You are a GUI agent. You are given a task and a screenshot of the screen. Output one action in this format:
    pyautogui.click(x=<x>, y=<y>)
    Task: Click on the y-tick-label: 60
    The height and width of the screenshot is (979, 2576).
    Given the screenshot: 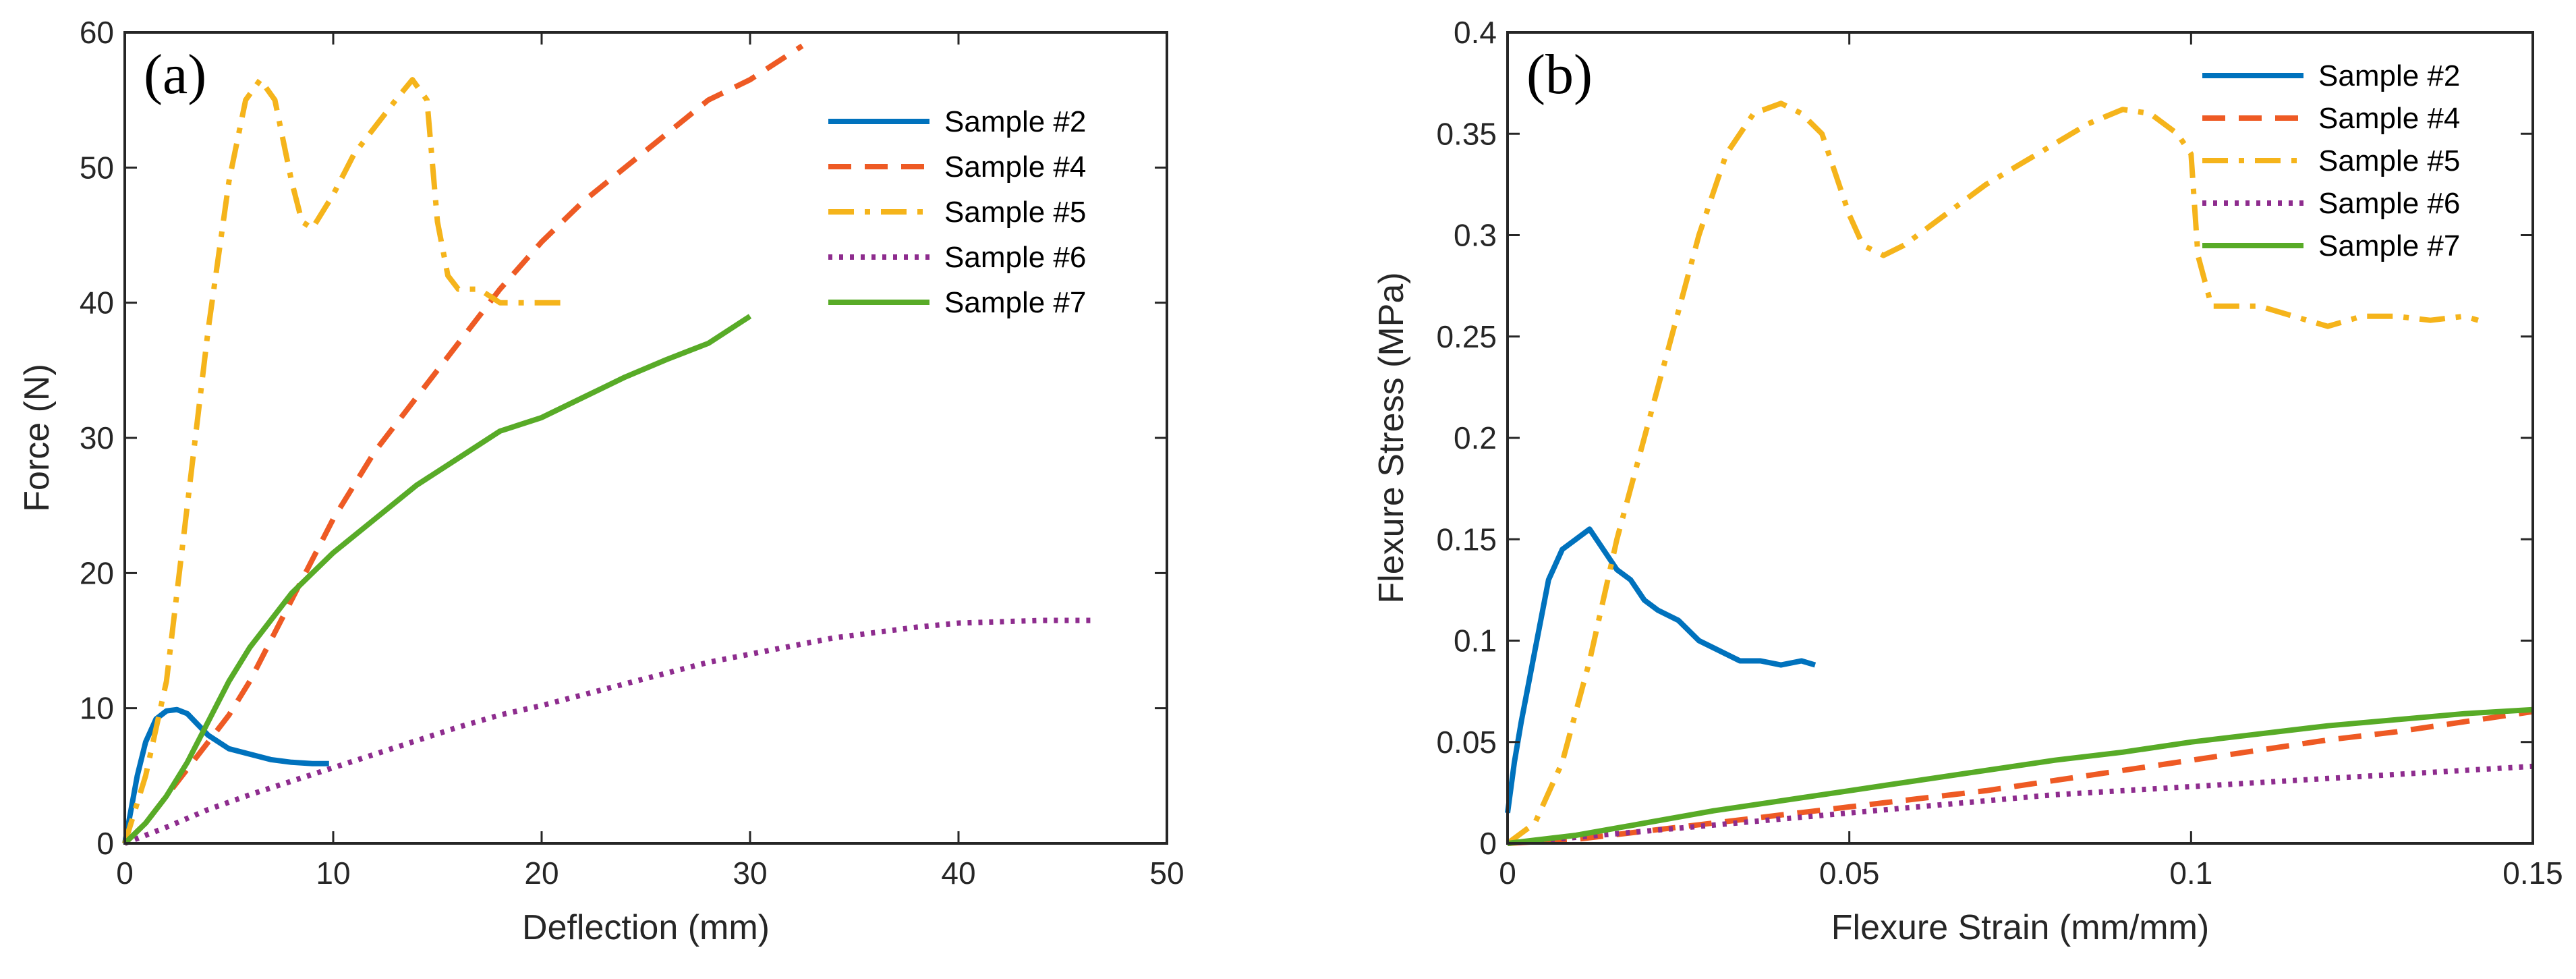 What is the action you would take?
    pyautogui.click(x=97, y=32)
    